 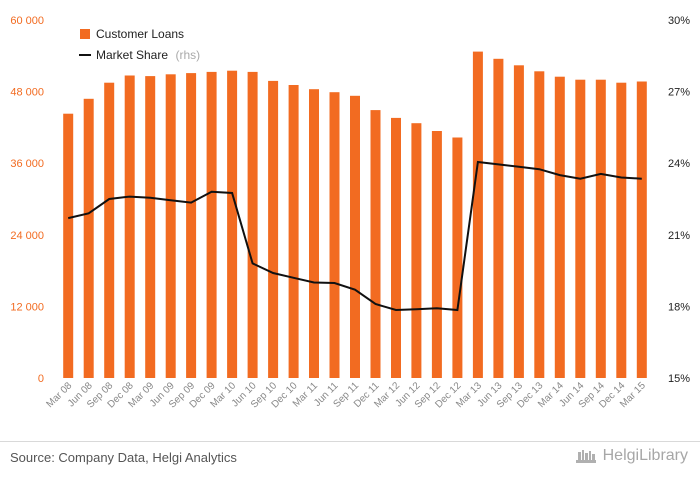 What do you see at coordinates (27, 164) in the screenshot?
I see `left-axis-tick-label: 36 000` at bounding box center [27, 164].